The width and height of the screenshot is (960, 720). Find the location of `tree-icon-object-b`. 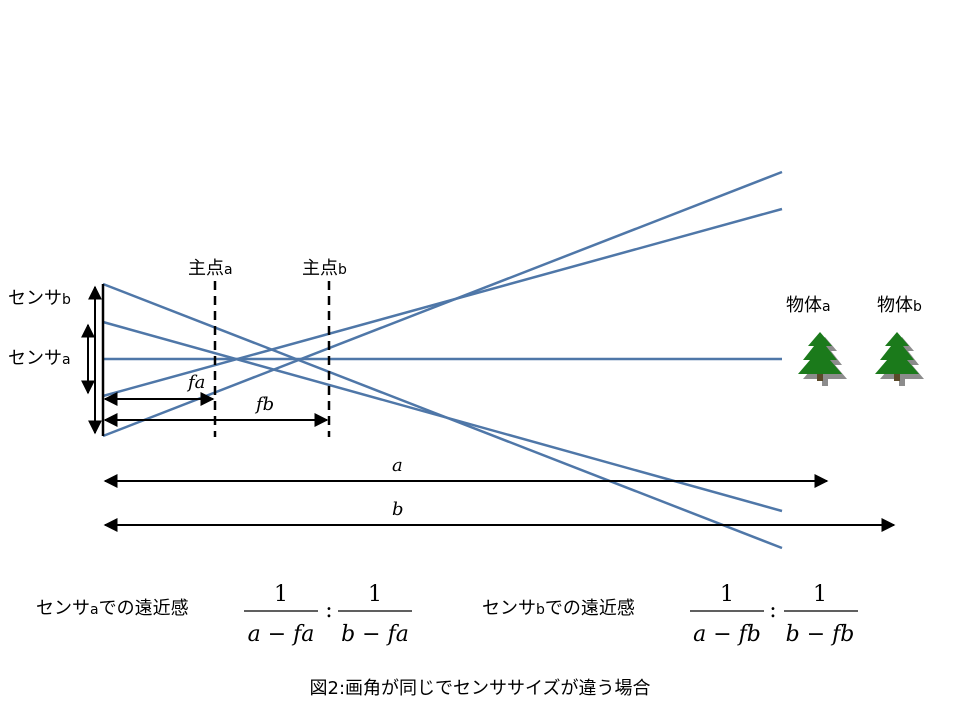

tree-icon-object-b is located at coordinates (899, 359).